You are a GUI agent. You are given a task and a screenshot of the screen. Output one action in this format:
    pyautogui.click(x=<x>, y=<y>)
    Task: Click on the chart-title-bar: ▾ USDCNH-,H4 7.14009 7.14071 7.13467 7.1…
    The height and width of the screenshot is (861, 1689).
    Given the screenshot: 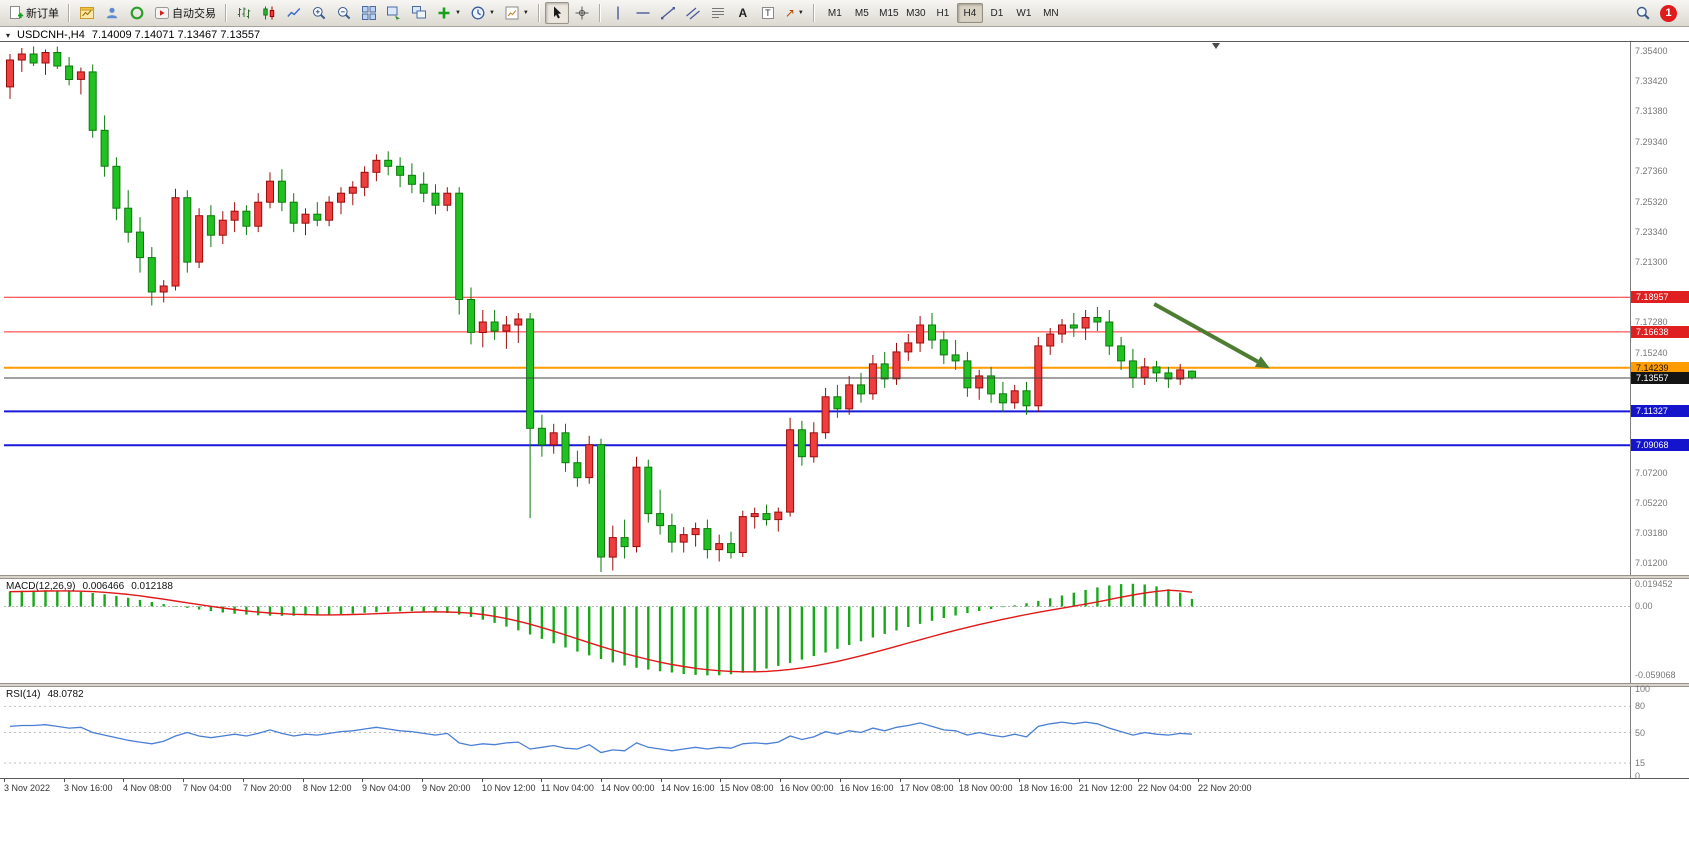 What is the action you would take?
    pyautogui.click(x=136, y=35)
    